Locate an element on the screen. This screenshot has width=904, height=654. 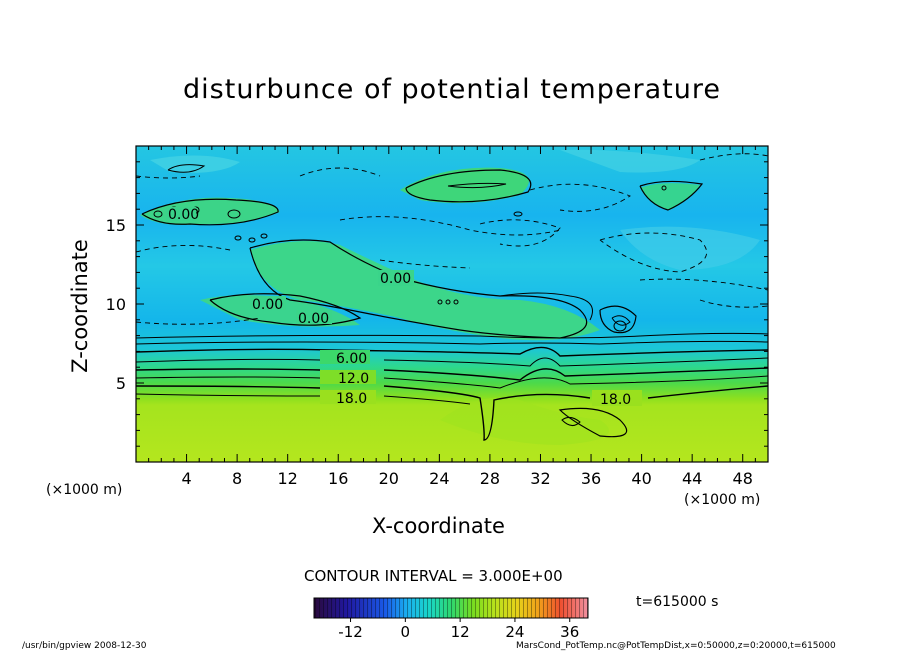
y-tick-label: 5 is located at coordinates (121, 383).